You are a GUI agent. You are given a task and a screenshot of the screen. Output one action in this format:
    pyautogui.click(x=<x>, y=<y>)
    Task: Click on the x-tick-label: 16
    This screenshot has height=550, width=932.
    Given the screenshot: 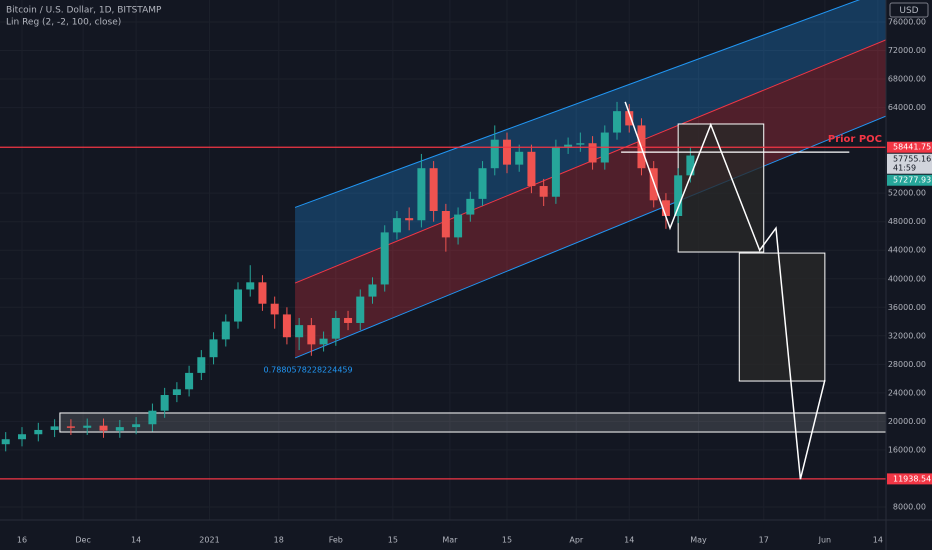 What is the action you would take?
    pyautogui.click(x=22, y=540)
    